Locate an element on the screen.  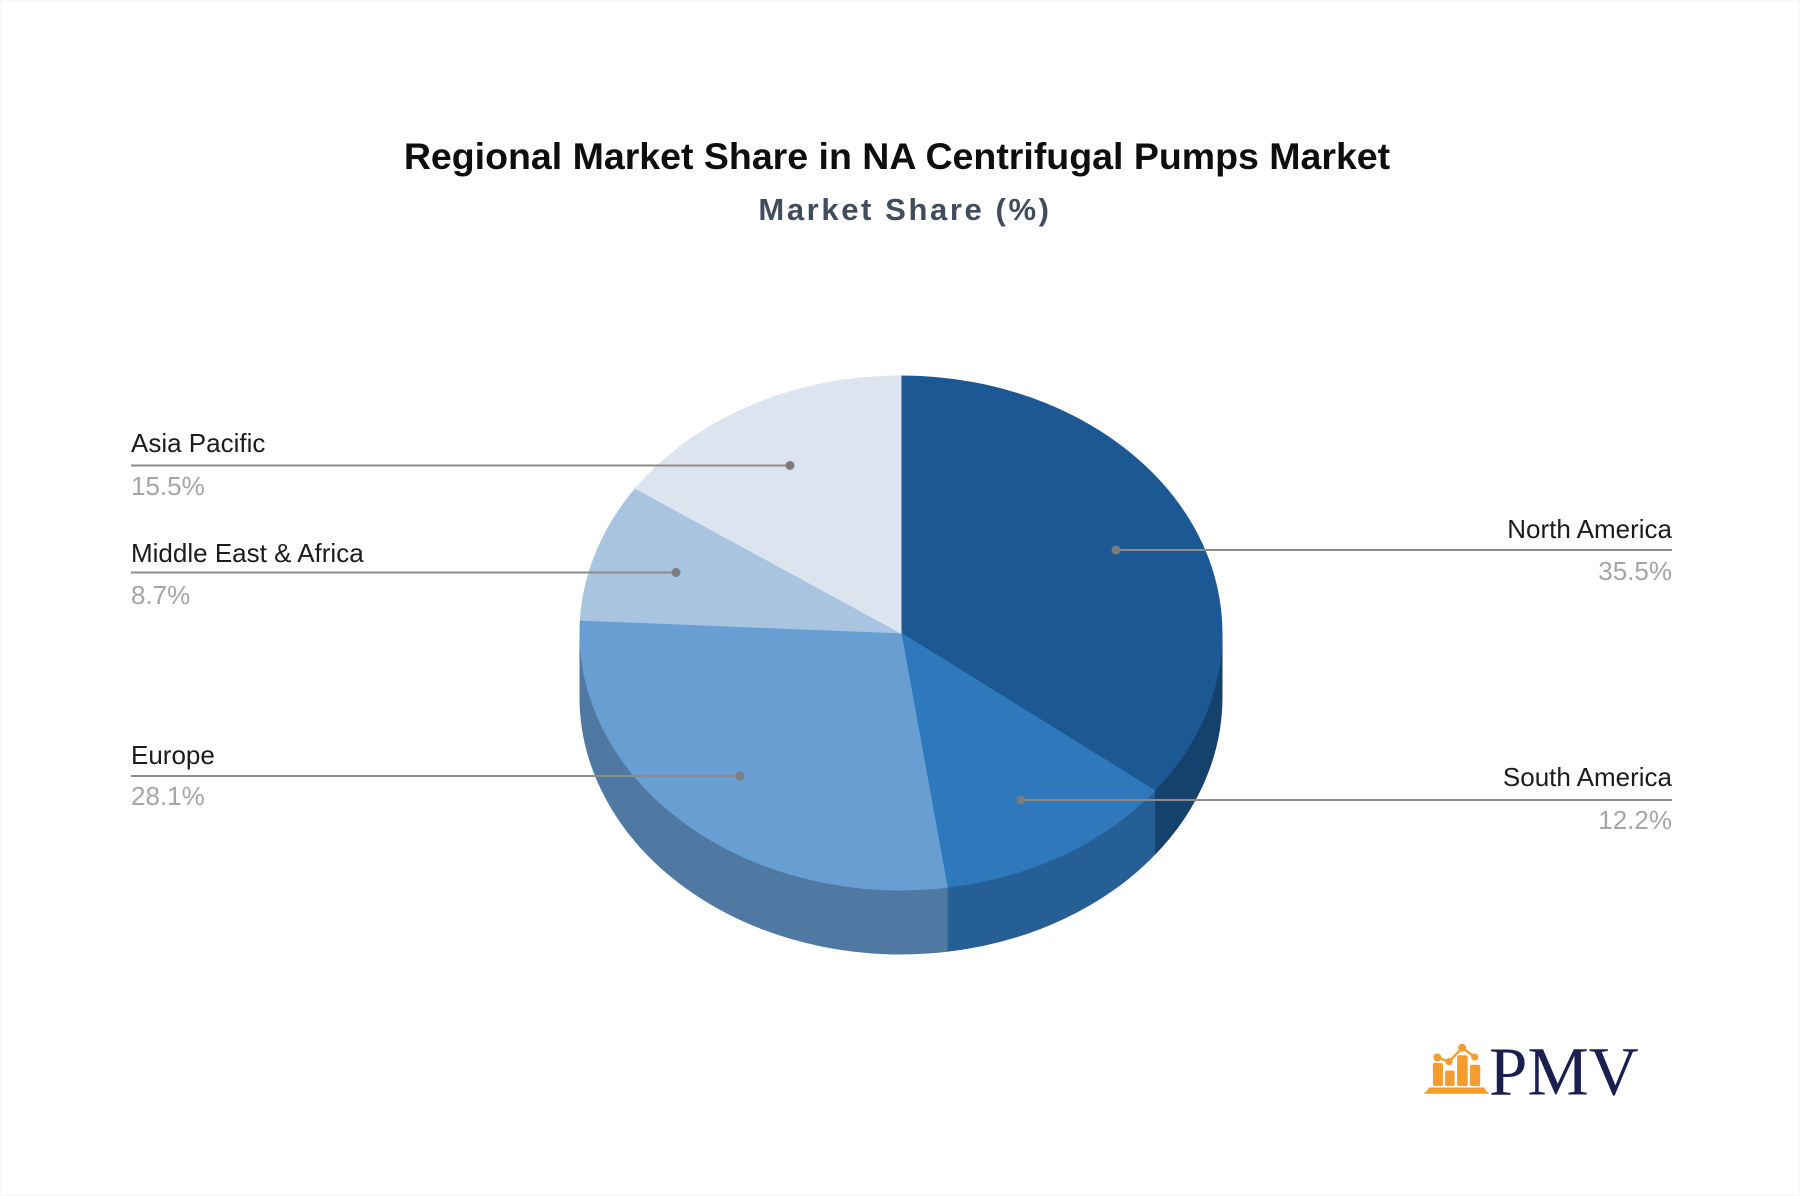
svg-text: 8.7% is located at coordinates (160, 595).